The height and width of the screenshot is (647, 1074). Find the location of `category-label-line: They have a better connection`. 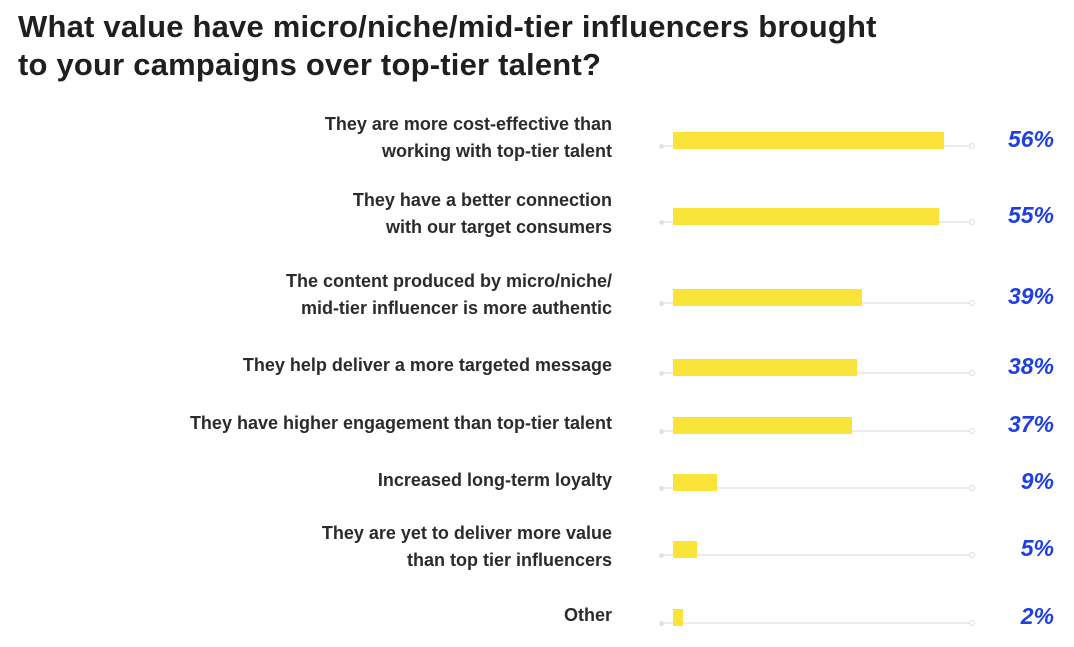

category-label-line: They have a better connection is located at coordinates (482, 200).